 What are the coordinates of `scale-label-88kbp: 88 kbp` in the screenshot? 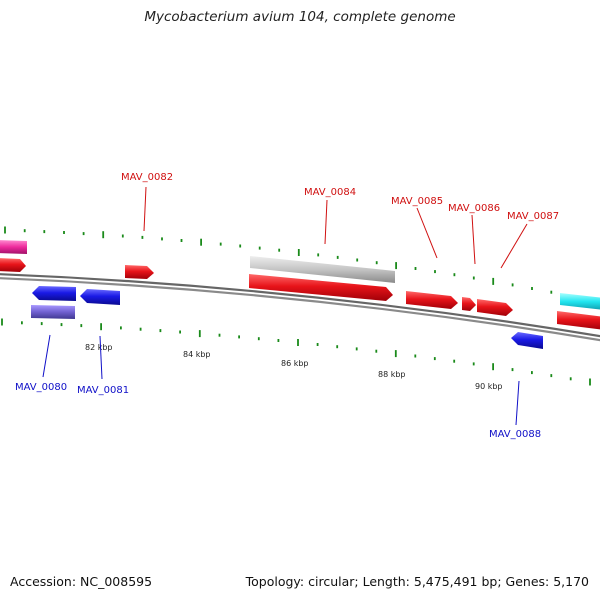 It's located at (392, 374).